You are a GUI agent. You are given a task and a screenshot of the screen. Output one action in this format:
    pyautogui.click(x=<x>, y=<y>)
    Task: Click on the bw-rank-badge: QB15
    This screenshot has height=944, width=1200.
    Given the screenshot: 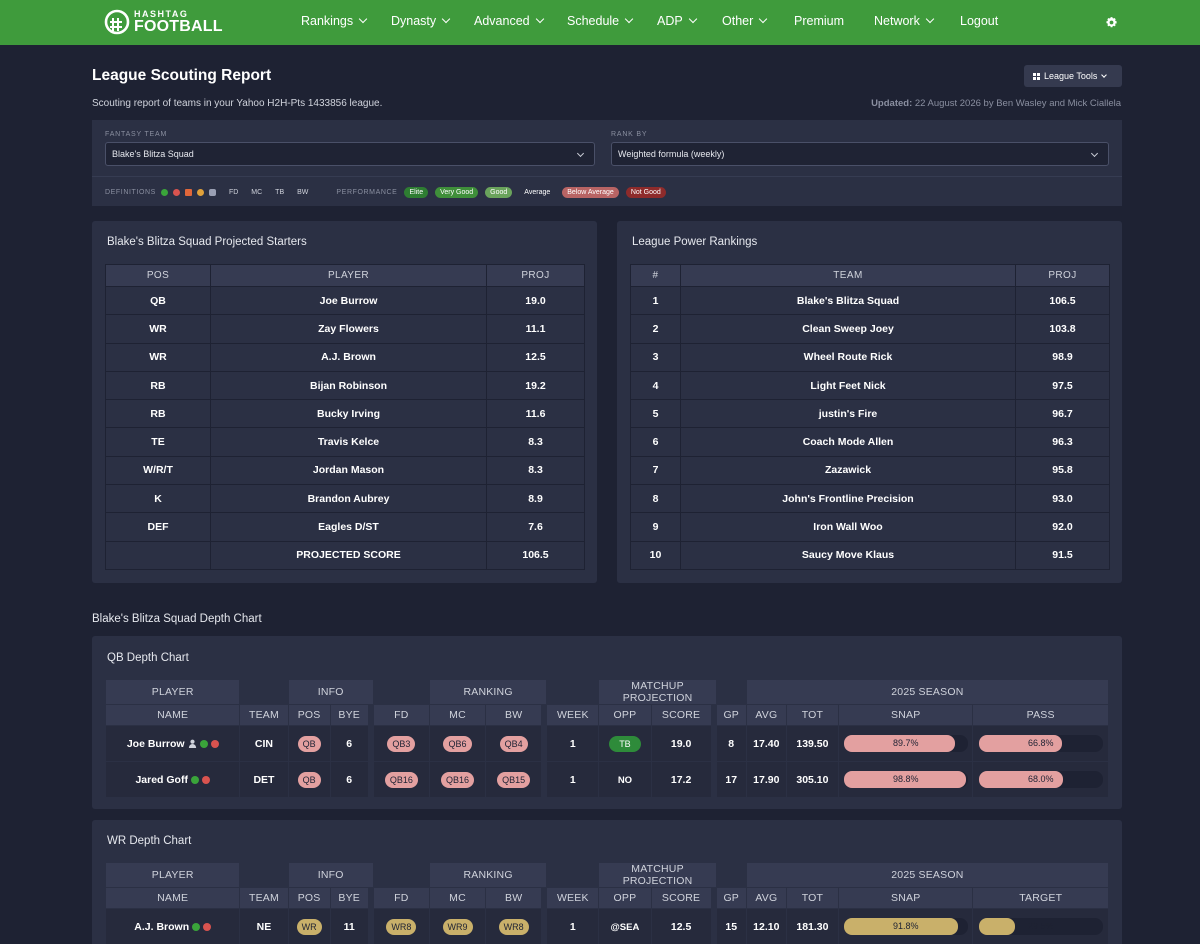 What is the action you would take?
    pyautogui.click(x=514, y=779)
    